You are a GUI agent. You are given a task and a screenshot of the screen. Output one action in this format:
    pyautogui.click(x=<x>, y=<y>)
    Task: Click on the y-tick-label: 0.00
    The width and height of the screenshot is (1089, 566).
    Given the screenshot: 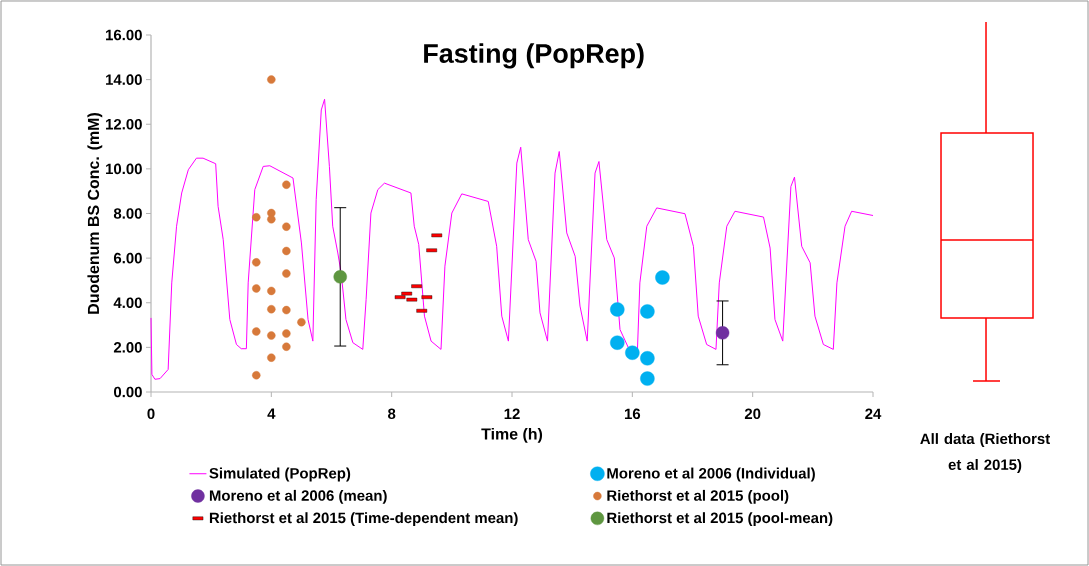 What is the action you would take?
    pyautogui.click(x=127, y=392)
    